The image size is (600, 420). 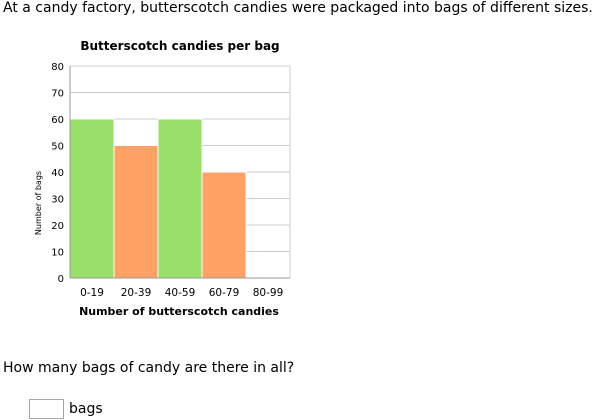 I want to click on x-tick-label: 20-39, so click(x=136, y=293).